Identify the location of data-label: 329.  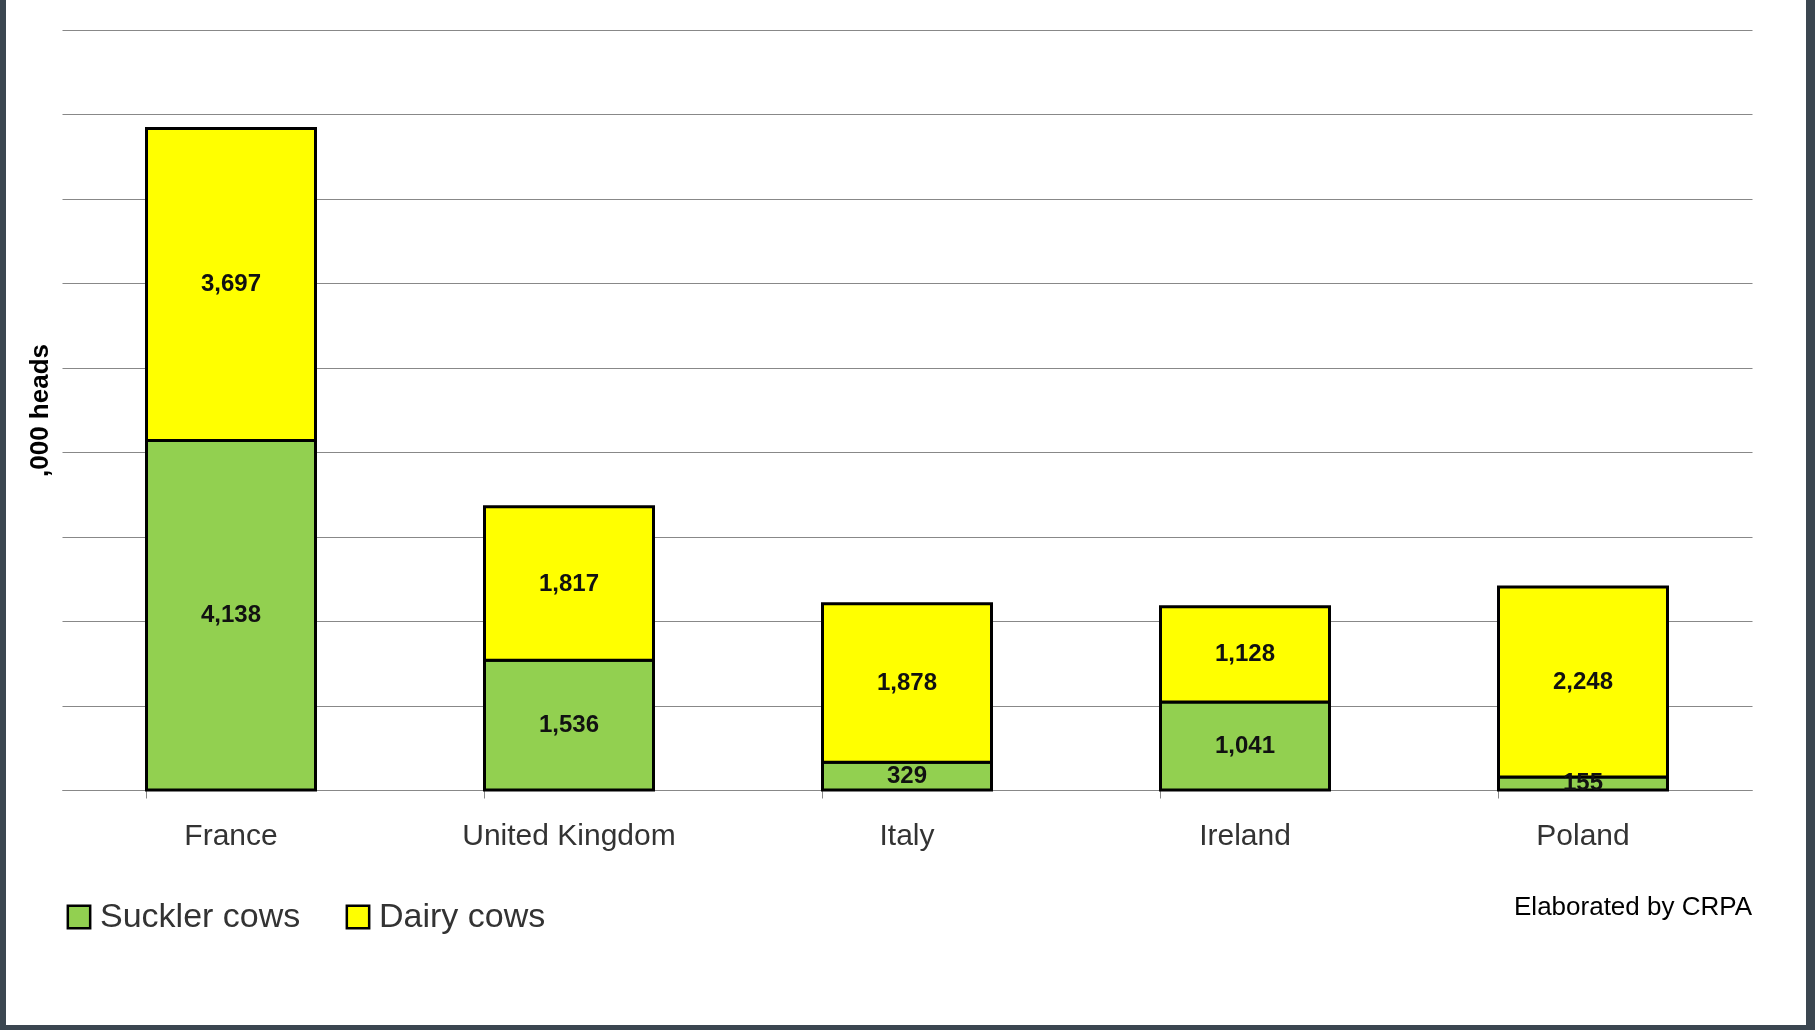
(907, 775).